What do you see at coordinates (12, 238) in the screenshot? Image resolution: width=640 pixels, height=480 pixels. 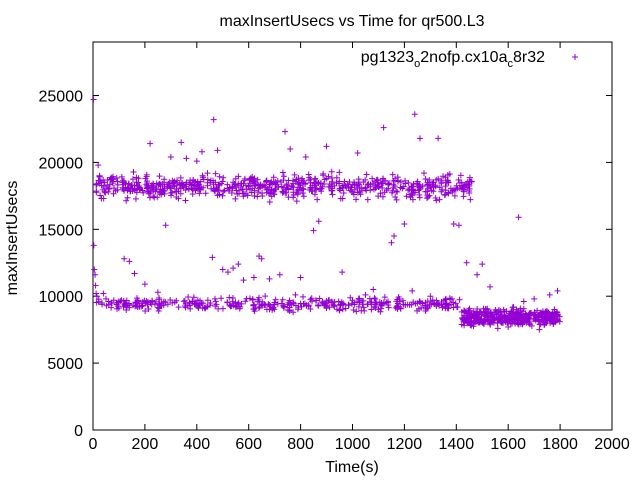 I see `y-axis-label: maxInsertUsecs` at bounding box center [12, 238].